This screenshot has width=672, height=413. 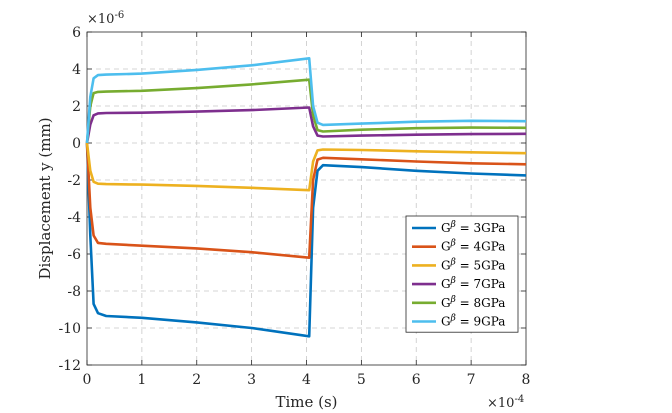 What do you see at coordinates (473, 283) in the screenshot?
I see `legend-entry: Gβ = 7GPa` at bounding box center [473, 283].